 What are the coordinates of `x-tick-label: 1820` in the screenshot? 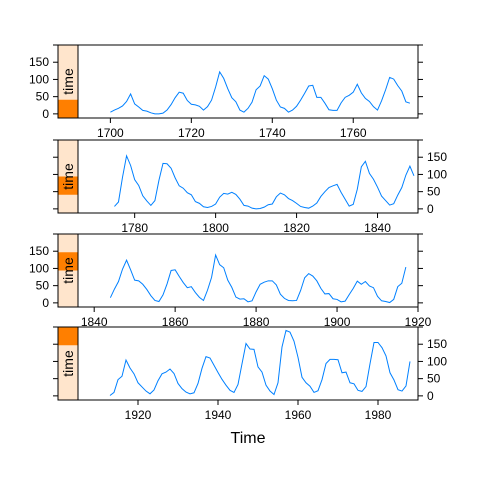 It's located at (296, 228).